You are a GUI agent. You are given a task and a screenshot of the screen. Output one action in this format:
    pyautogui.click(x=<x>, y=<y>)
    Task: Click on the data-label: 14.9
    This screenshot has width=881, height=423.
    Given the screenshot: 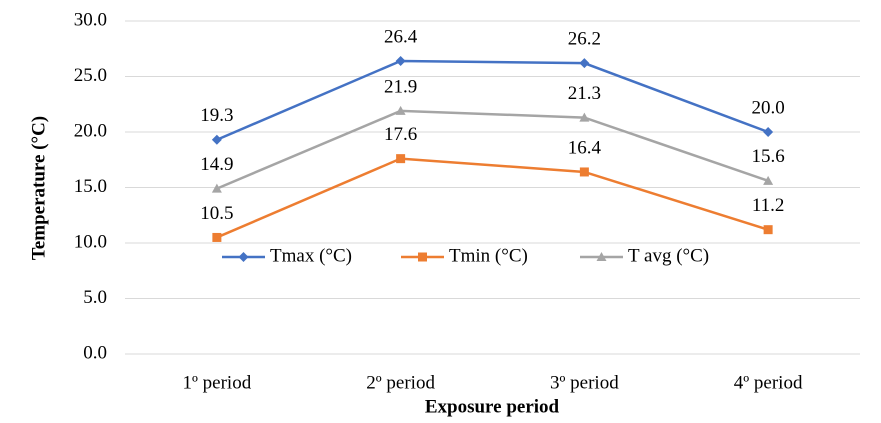 What is the action you would take?
    pyautogui.click(x=216, y=164)
    